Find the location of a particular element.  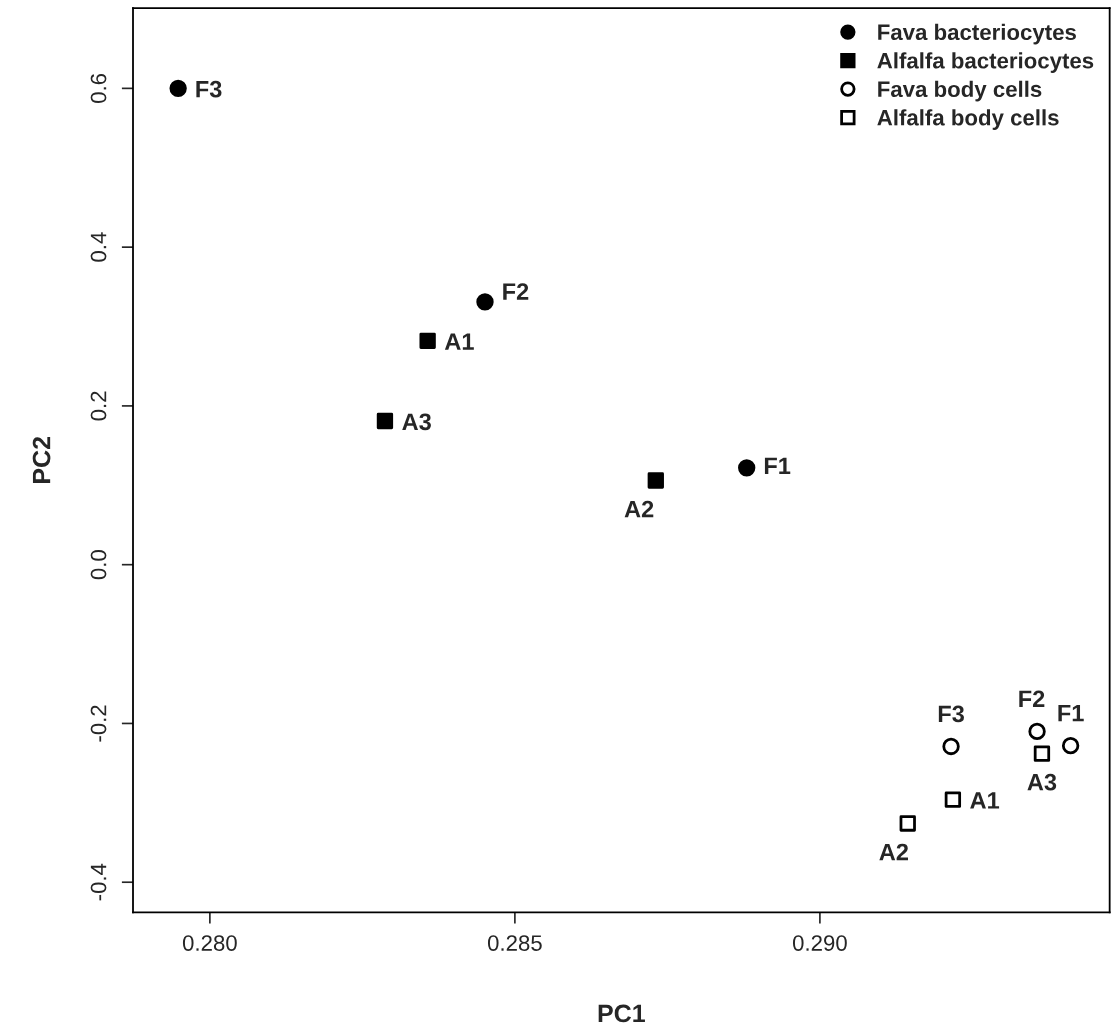

legend-label: Alfalfa bacteriocytes is located at coordinates (985, 62).